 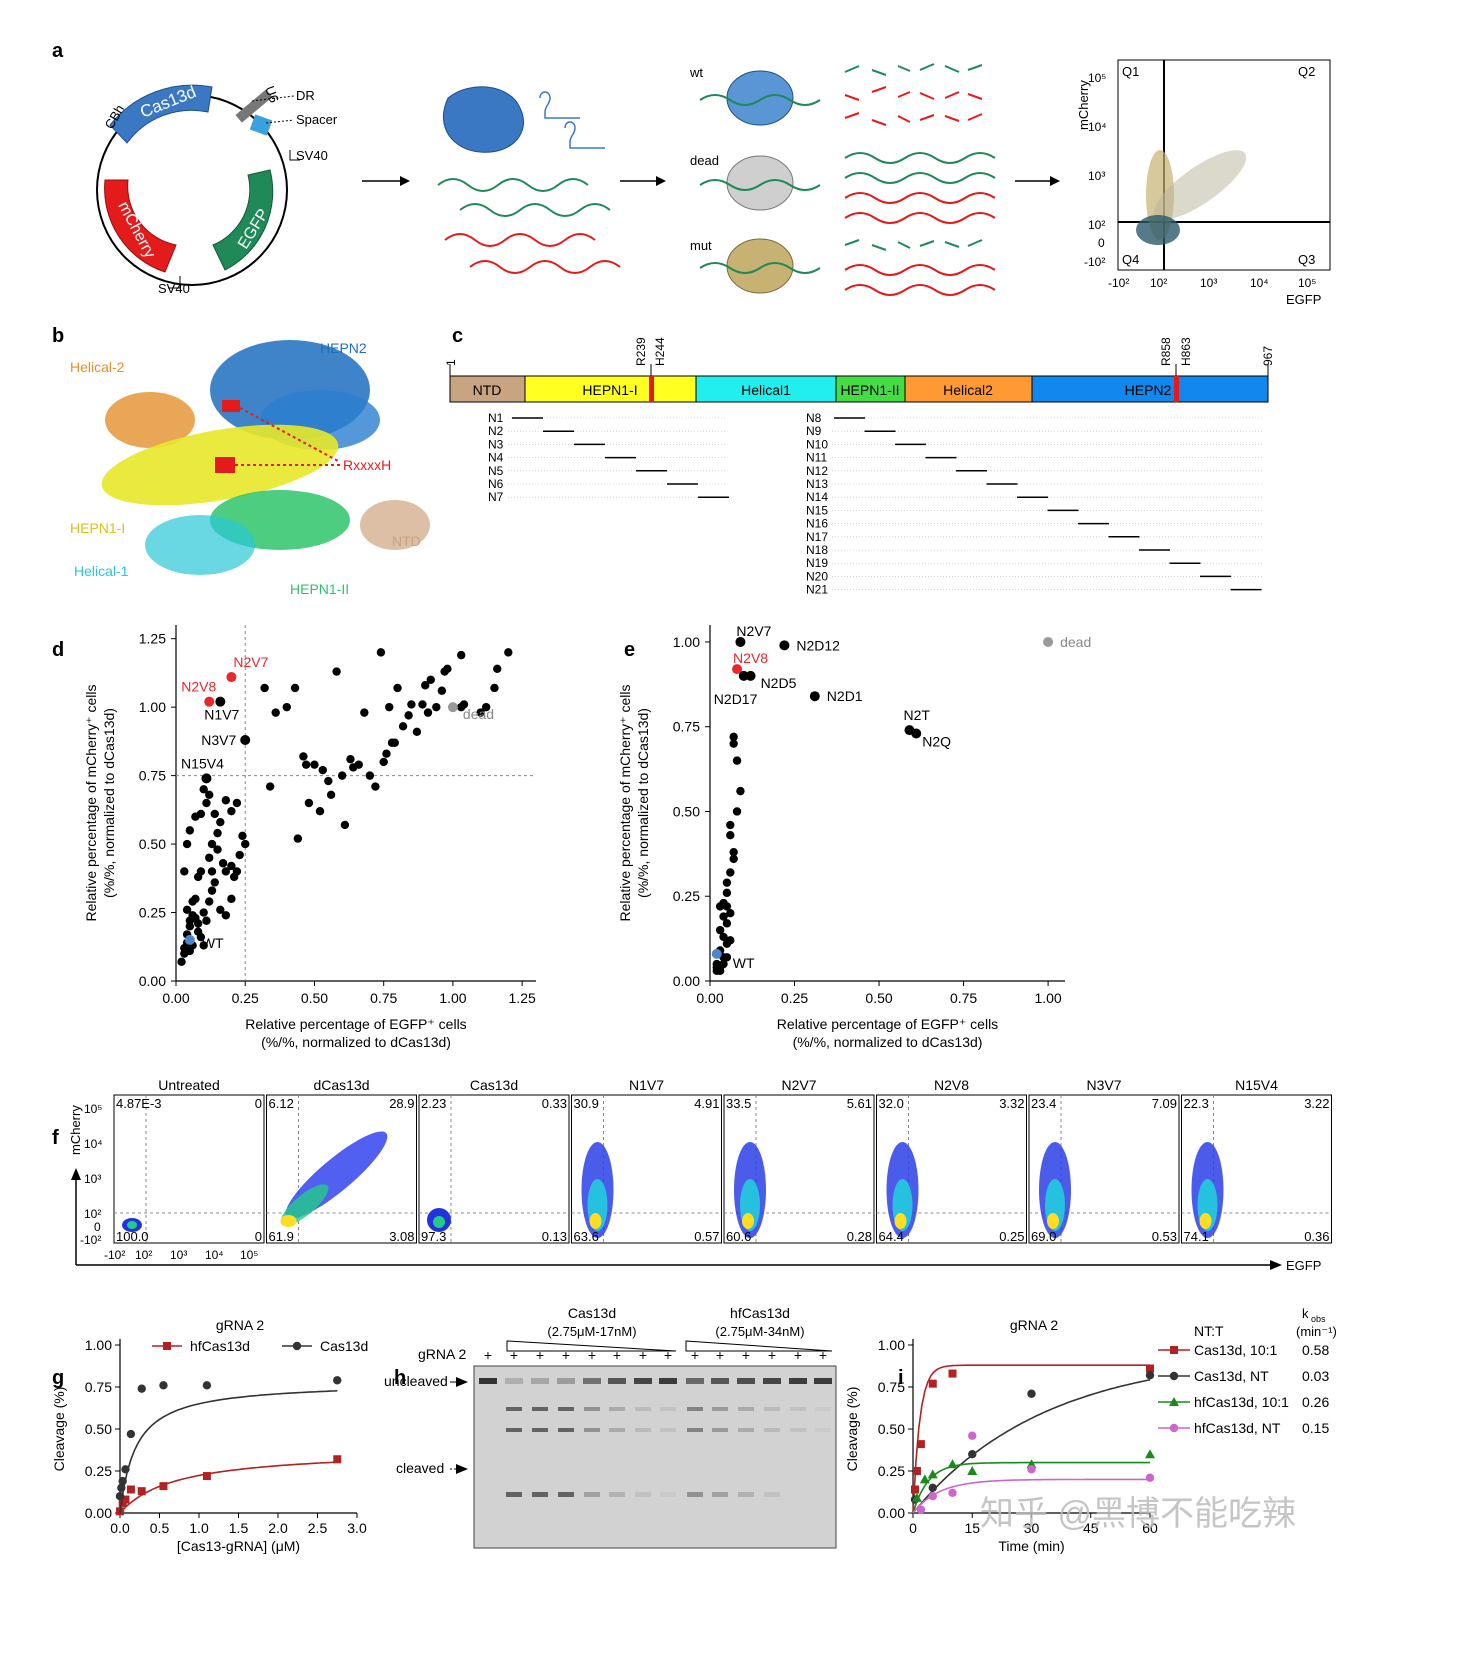 What do you see at coordinates (643, 803) in the screenshot?
I see `y-axis-label-2: (%/%, normalized to dCas13d)` at bounding box center [643, 803].